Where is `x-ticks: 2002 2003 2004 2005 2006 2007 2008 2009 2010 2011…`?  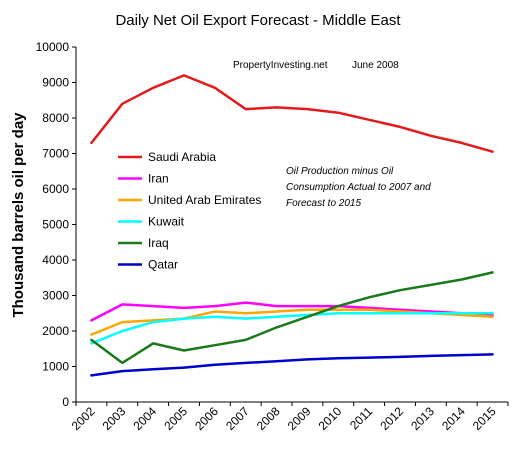
x-ticks: 2002 2003 2004 2005 2006 2007 2008 2009 2010 2011… is located at coordinates (289, 417).